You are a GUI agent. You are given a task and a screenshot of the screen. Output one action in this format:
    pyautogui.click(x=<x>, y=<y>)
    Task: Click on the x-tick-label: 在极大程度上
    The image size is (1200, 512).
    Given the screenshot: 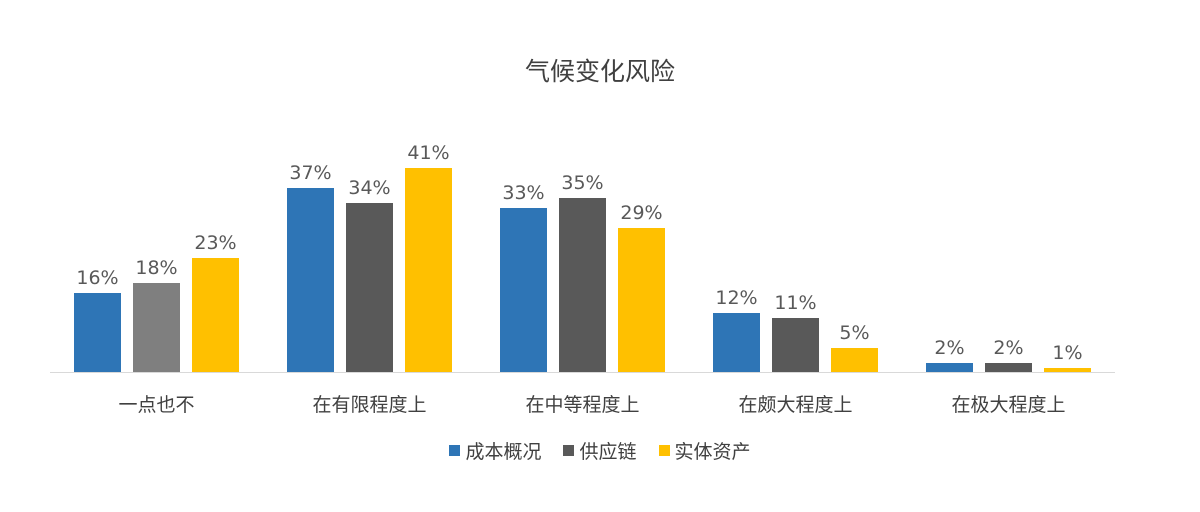 What is the action you would take?
    pyautogui.click(x=1008, y=405)
    